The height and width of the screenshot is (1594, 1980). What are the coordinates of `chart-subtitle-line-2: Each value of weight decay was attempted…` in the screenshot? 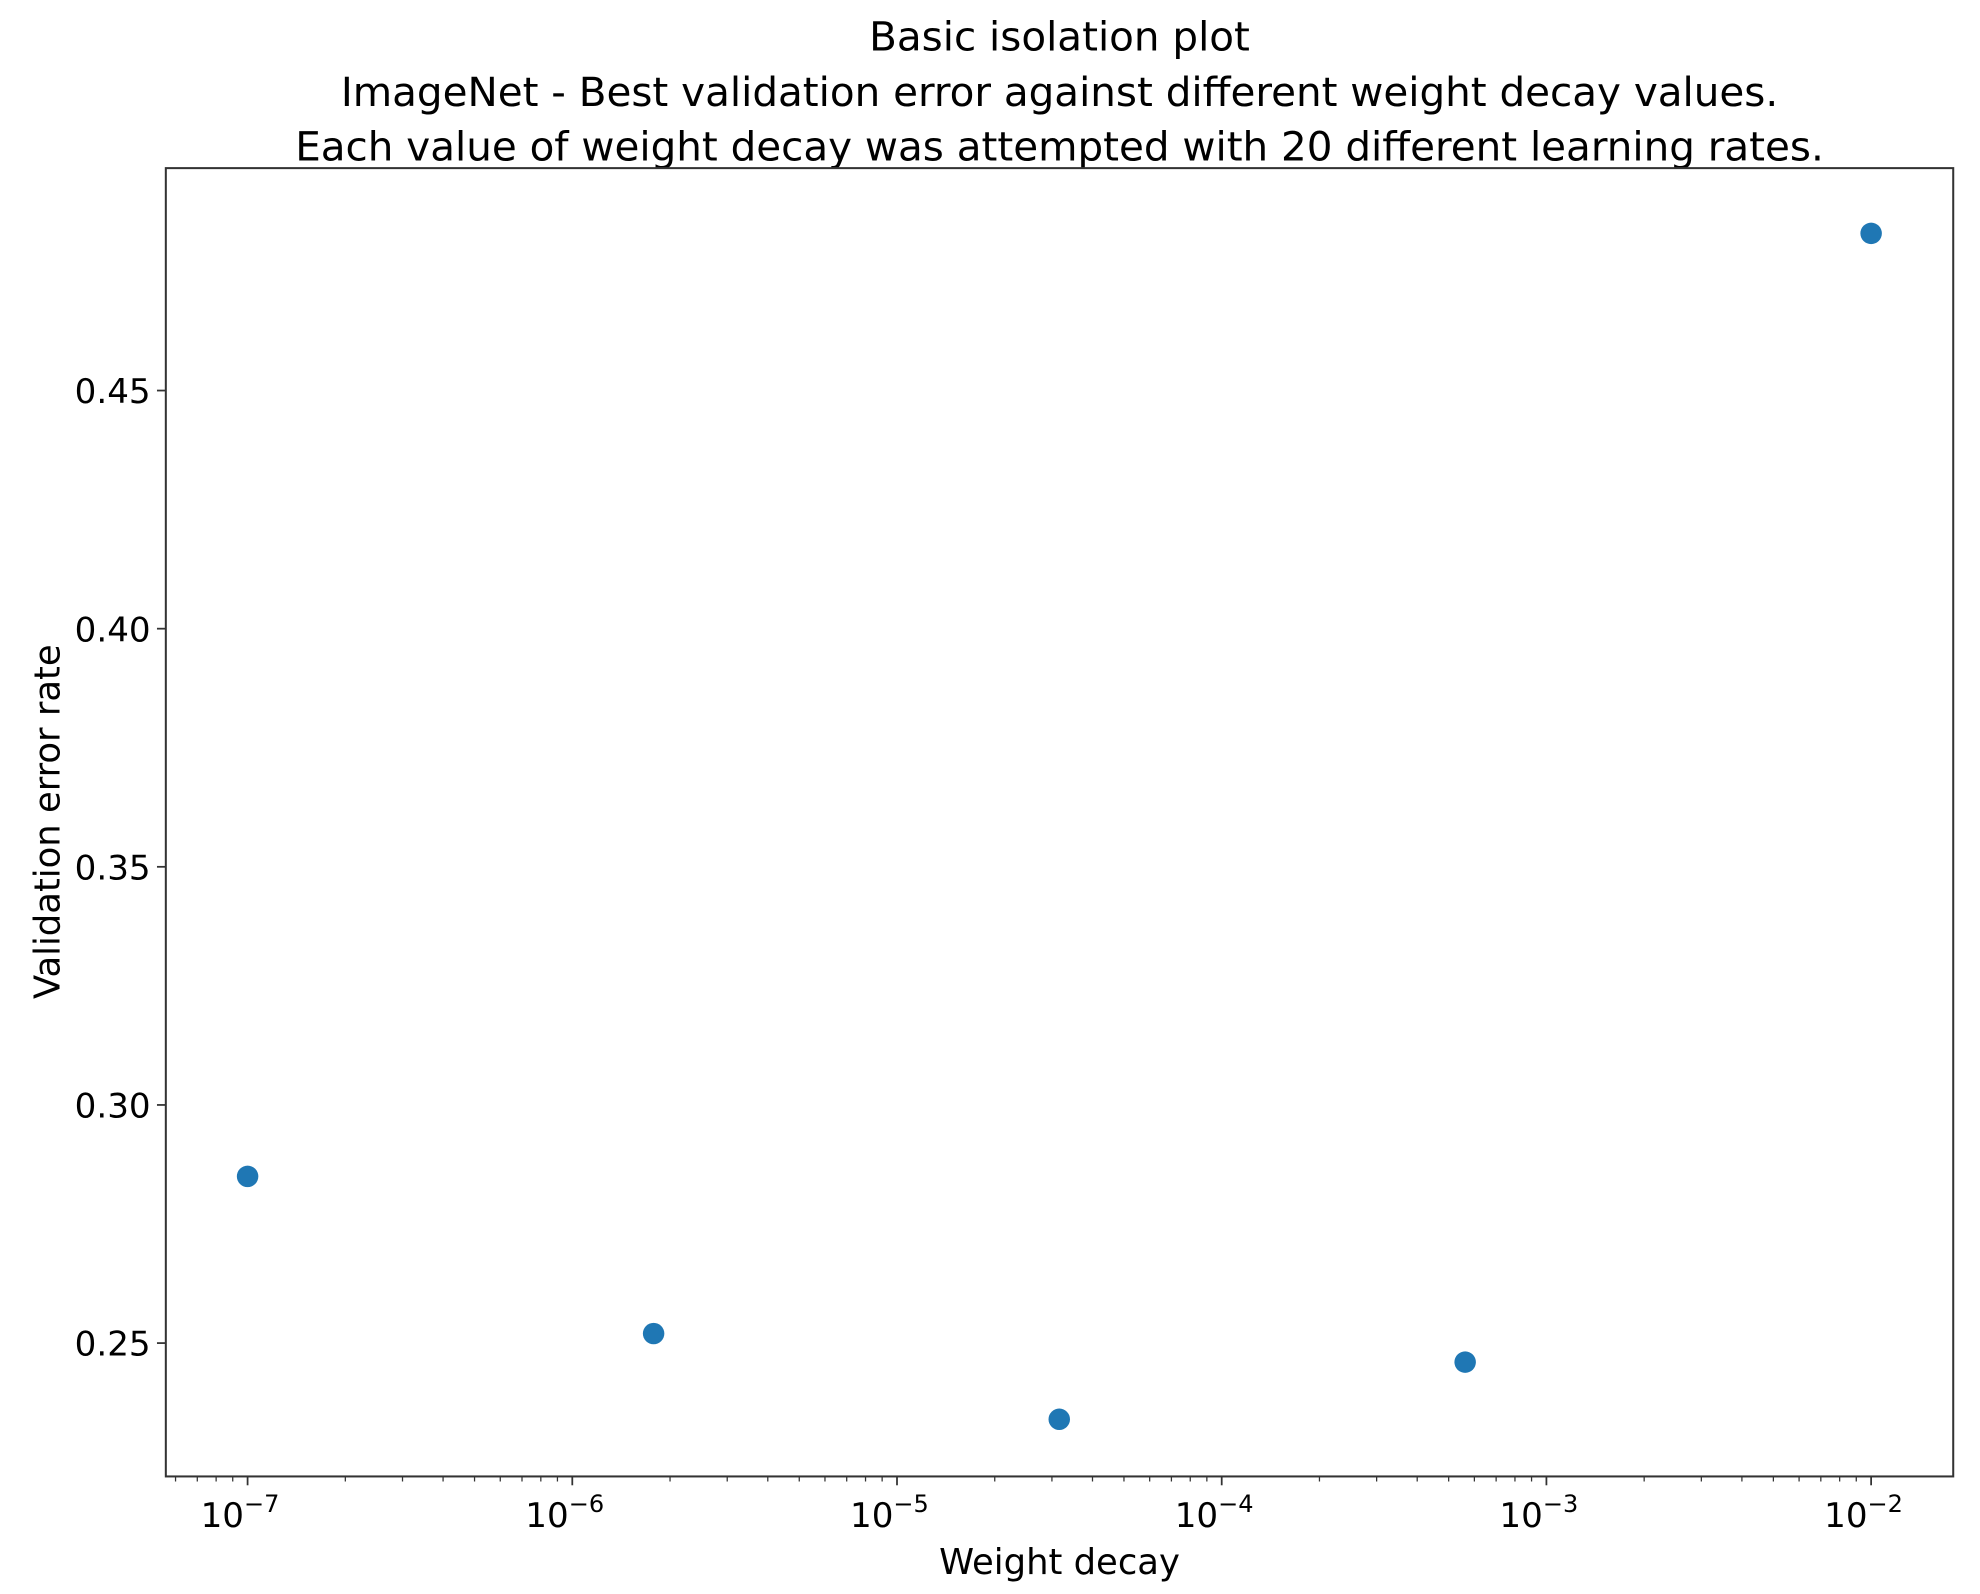 It's located at (1059, 147).